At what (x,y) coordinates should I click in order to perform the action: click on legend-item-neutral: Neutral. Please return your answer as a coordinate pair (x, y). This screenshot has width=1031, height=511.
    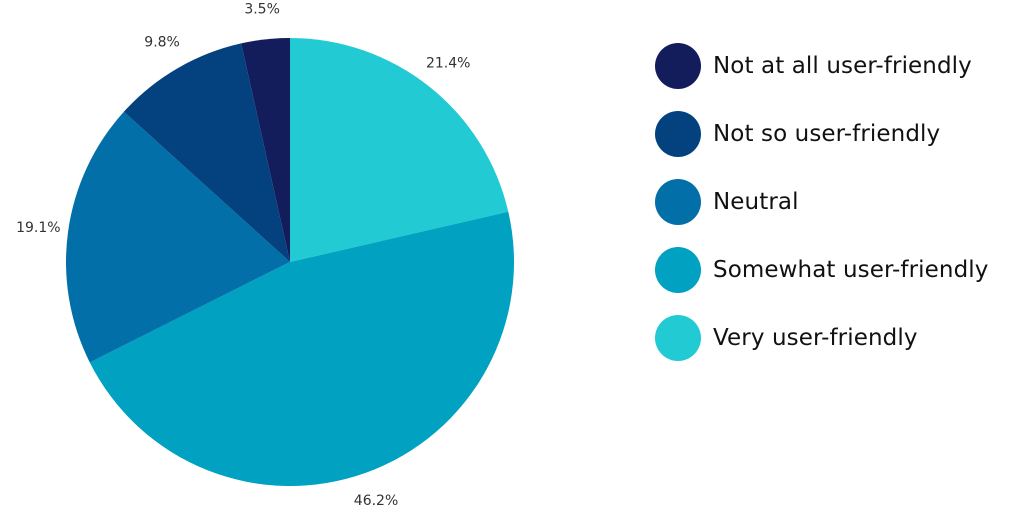
    Looking at the image, I should click on (840, 202).